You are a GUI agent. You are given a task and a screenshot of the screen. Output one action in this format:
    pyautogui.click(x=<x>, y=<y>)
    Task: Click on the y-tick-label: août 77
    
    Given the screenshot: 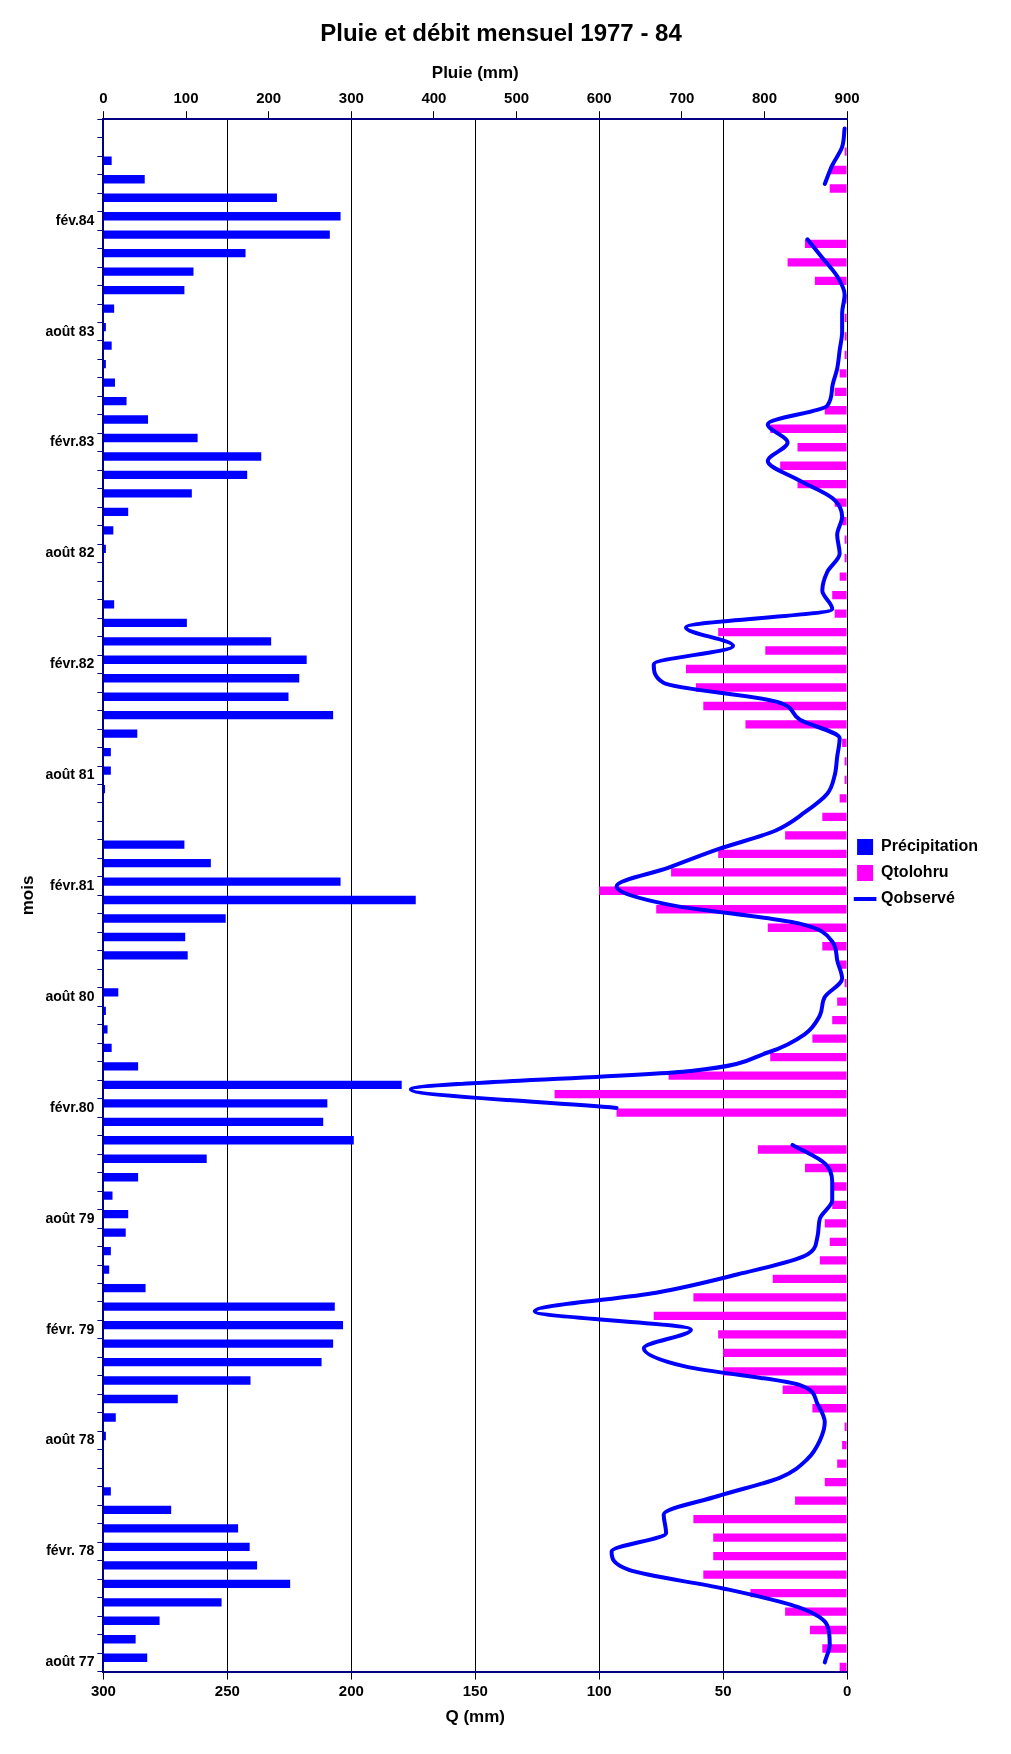 What is the action you would take?
    pyautogui.click(x=70, y=1661)
    